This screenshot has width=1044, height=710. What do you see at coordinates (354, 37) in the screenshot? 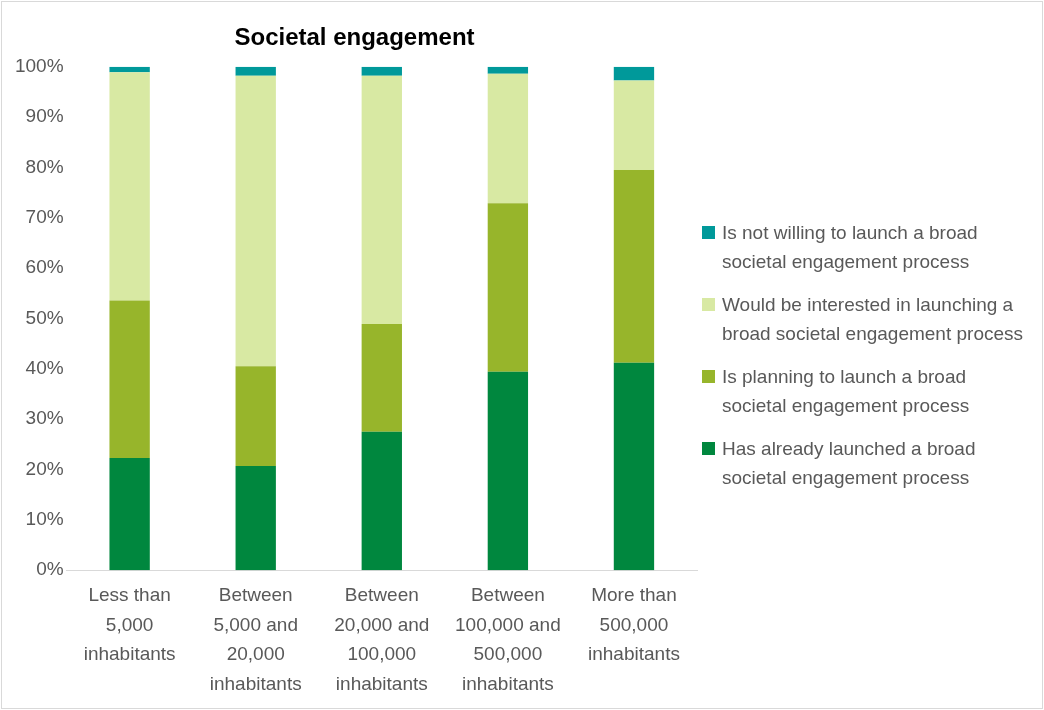
I see `chart-title: Societal engagement` at bounding box center [354, 37].